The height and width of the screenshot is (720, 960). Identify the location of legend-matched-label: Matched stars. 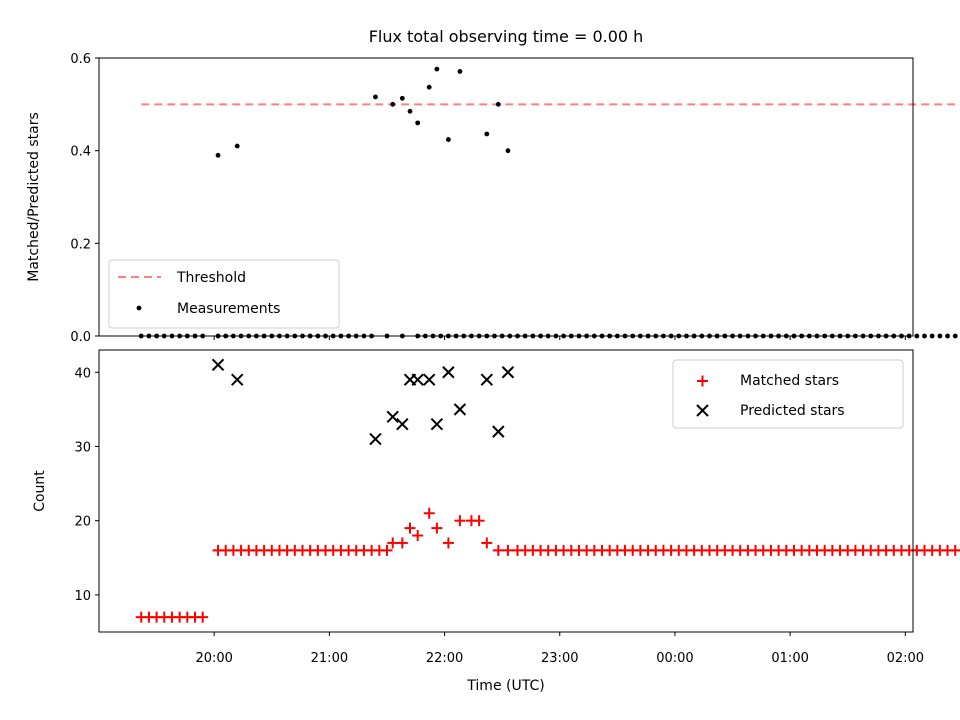
(789, 381).